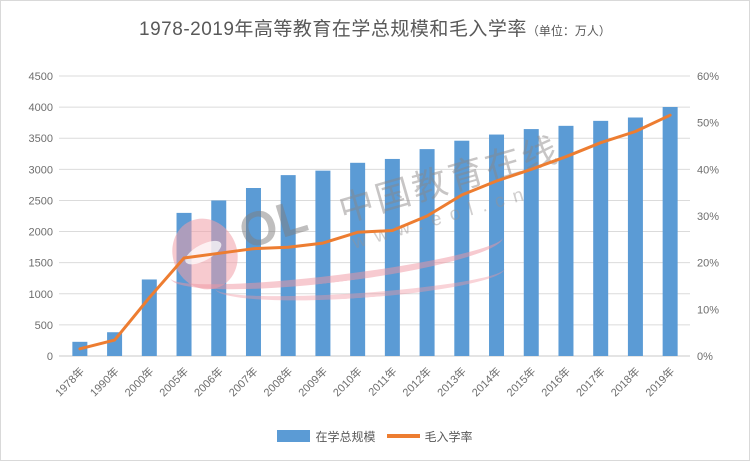 This screenshot has height=461, width=750. Describe the element at coordinates (41, 233) in the screenshot. I see `left-axis-tick-label: 2000` at that location.